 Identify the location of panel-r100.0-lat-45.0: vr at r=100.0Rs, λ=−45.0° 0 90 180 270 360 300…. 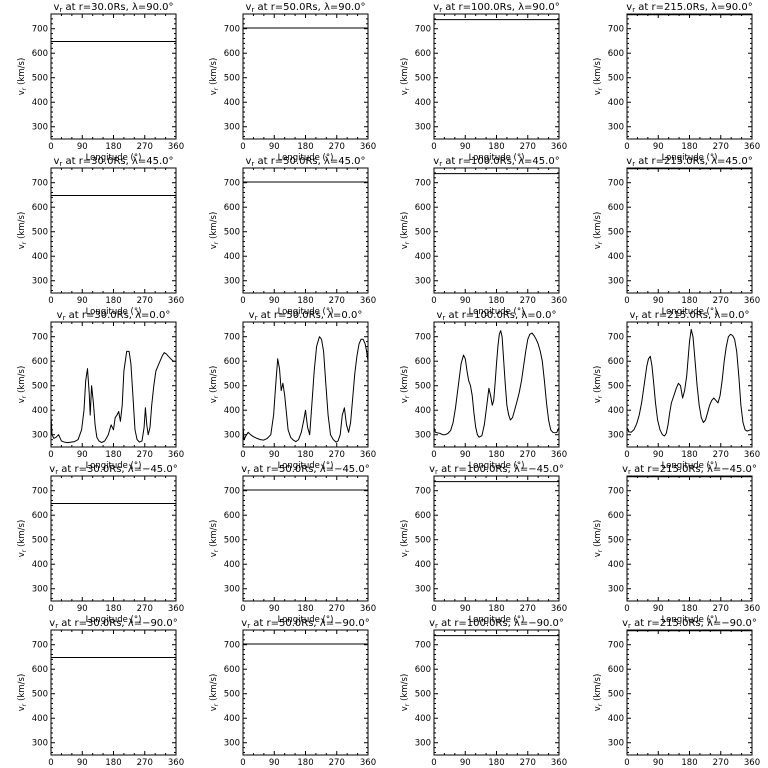
(483, 544).